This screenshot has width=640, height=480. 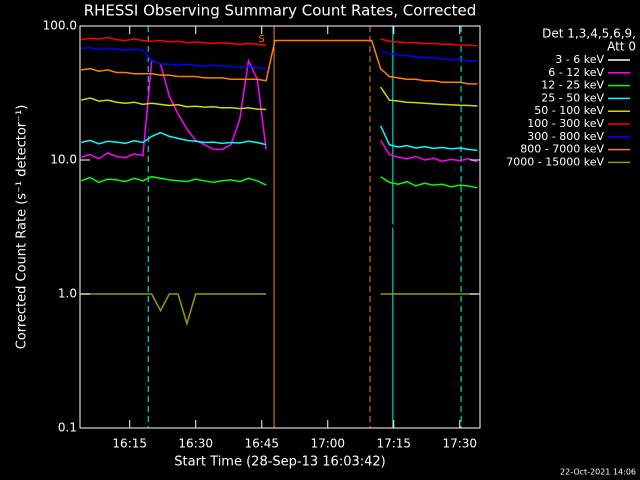 I want to click on legend-title: Att 0, so click(x=621, y=47).